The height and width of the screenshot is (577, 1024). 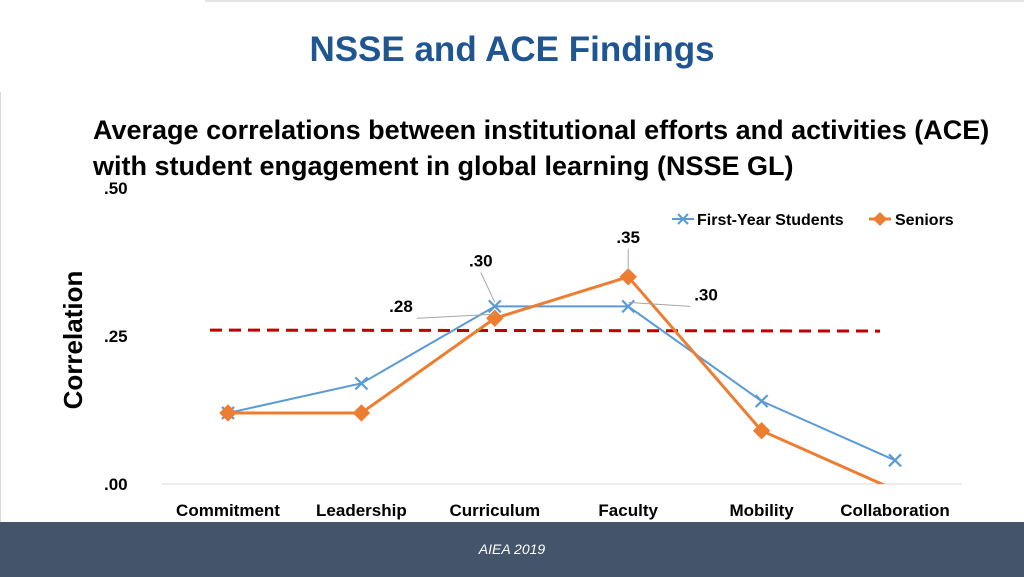 I want to click on footer-bar, so click(x=512, y=549).